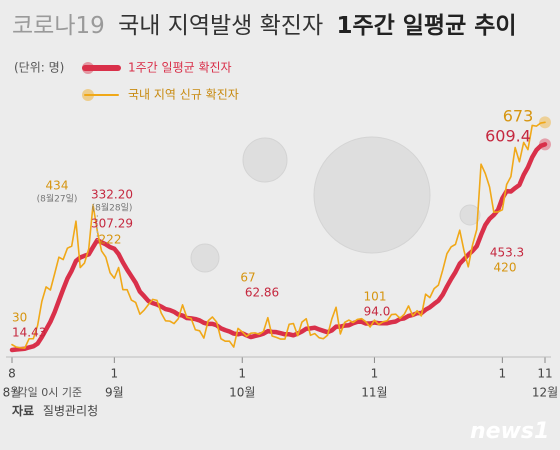 The width and height of the screenshot is (560, 450). I want to click on title-strong: 1주간 일평균 추이, so click(426, 26).